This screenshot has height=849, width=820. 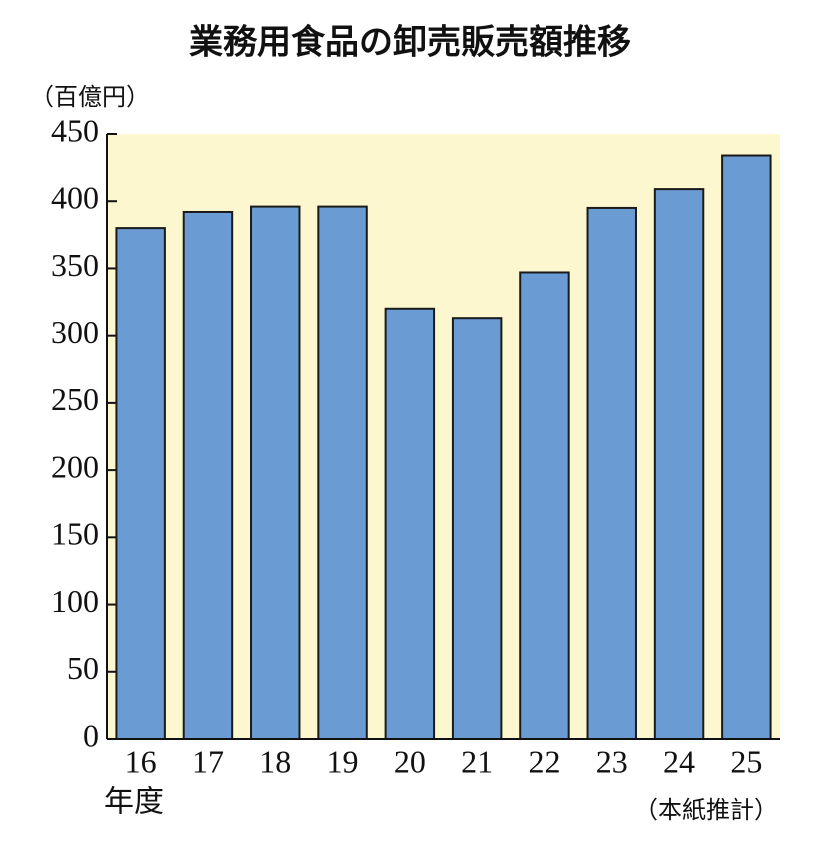 What do you see at coordinates (343, 761) in the screenshot?
I see `x-tick-label: 19` at bounding box center [343, 761].